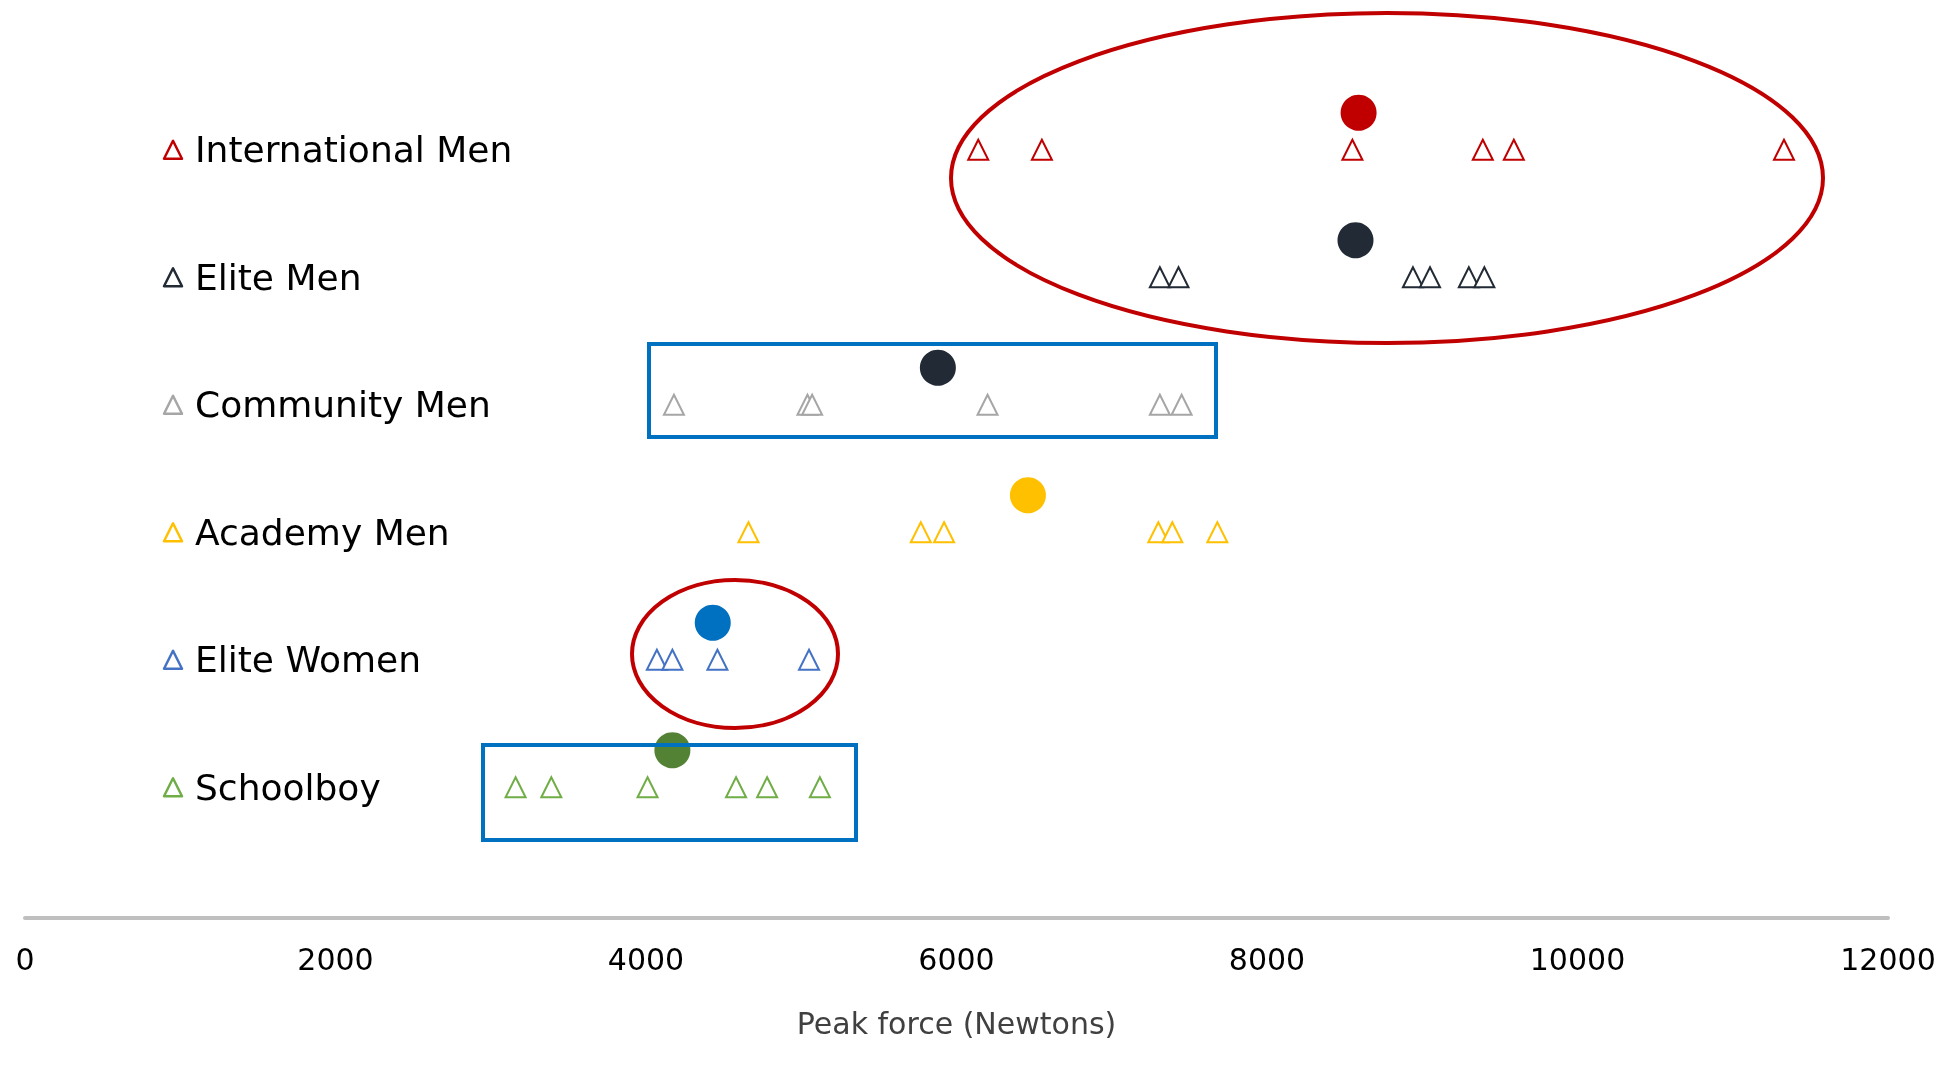 This screenshot has height=1065, width=1954. Describe the element at coordinates (956, 959) in the screenshot. I see `x-tick-label: 6000` at that location.